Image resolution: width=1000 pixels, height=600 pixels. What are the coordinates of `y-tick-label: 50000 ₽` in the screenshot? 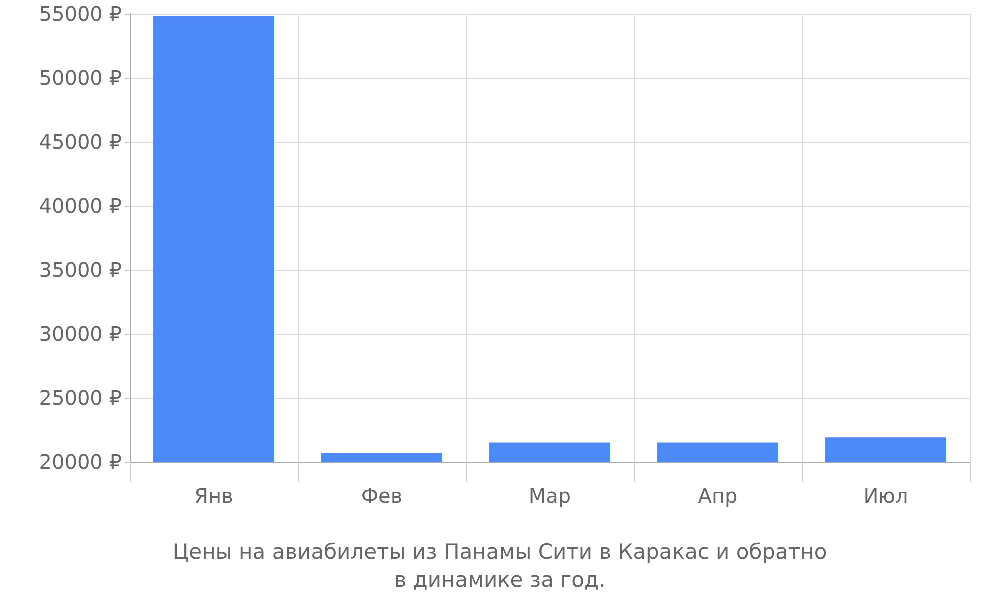 It's located at (80, 78).